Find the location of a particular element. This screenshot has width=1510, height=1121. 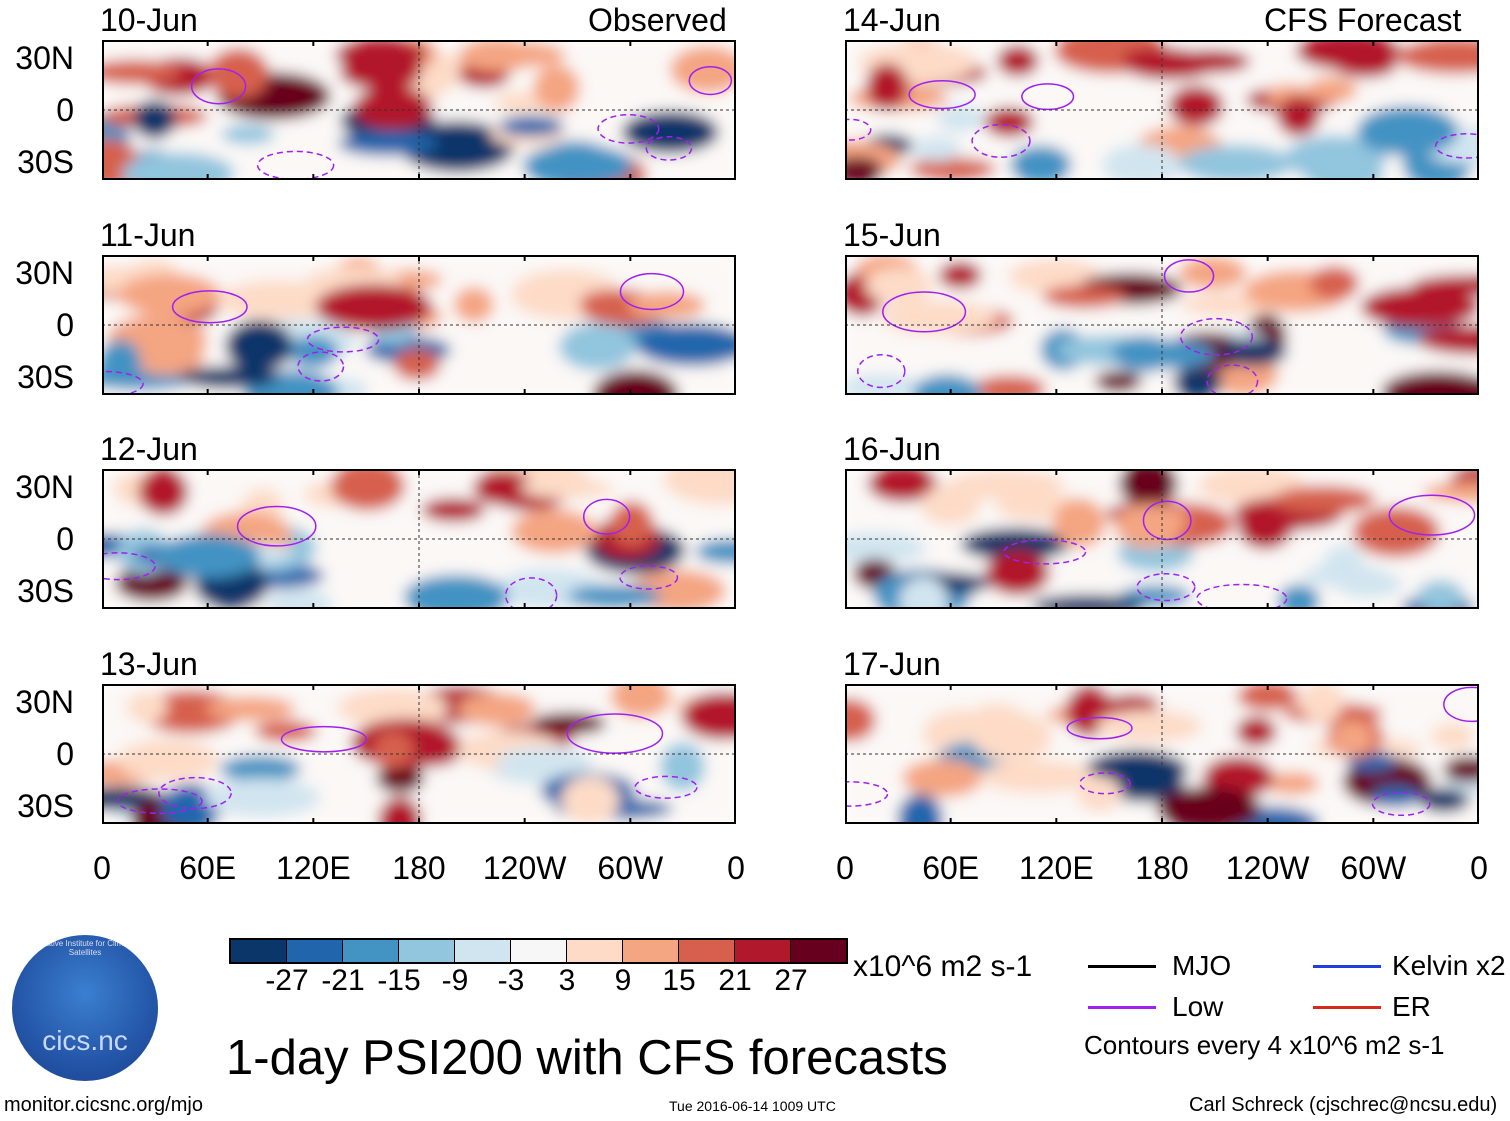

colorbar-label: -21 is located at coordinates (343, 980).